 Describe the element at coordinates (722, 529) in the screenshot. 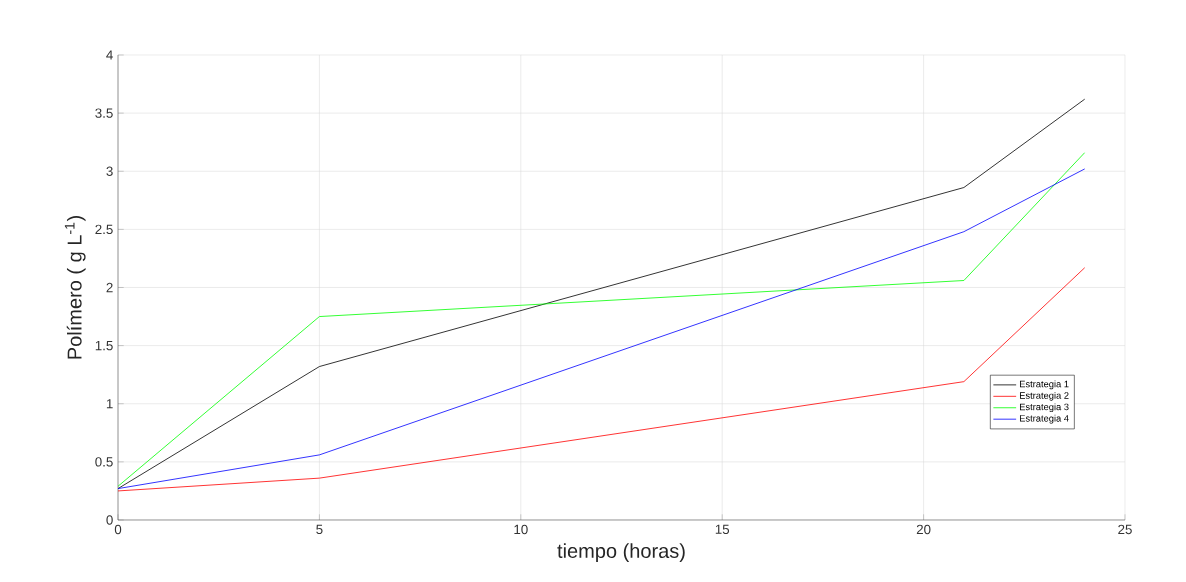

I see `x-tick-label: 15` at that location.